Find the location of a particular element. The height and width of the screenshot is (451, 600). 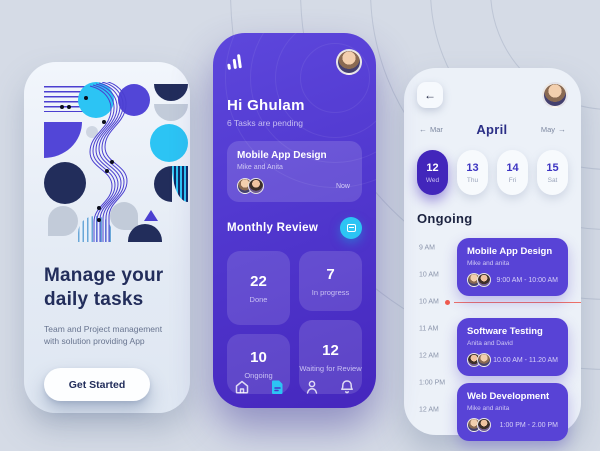

home-icon is located at coordinates (242, 387).